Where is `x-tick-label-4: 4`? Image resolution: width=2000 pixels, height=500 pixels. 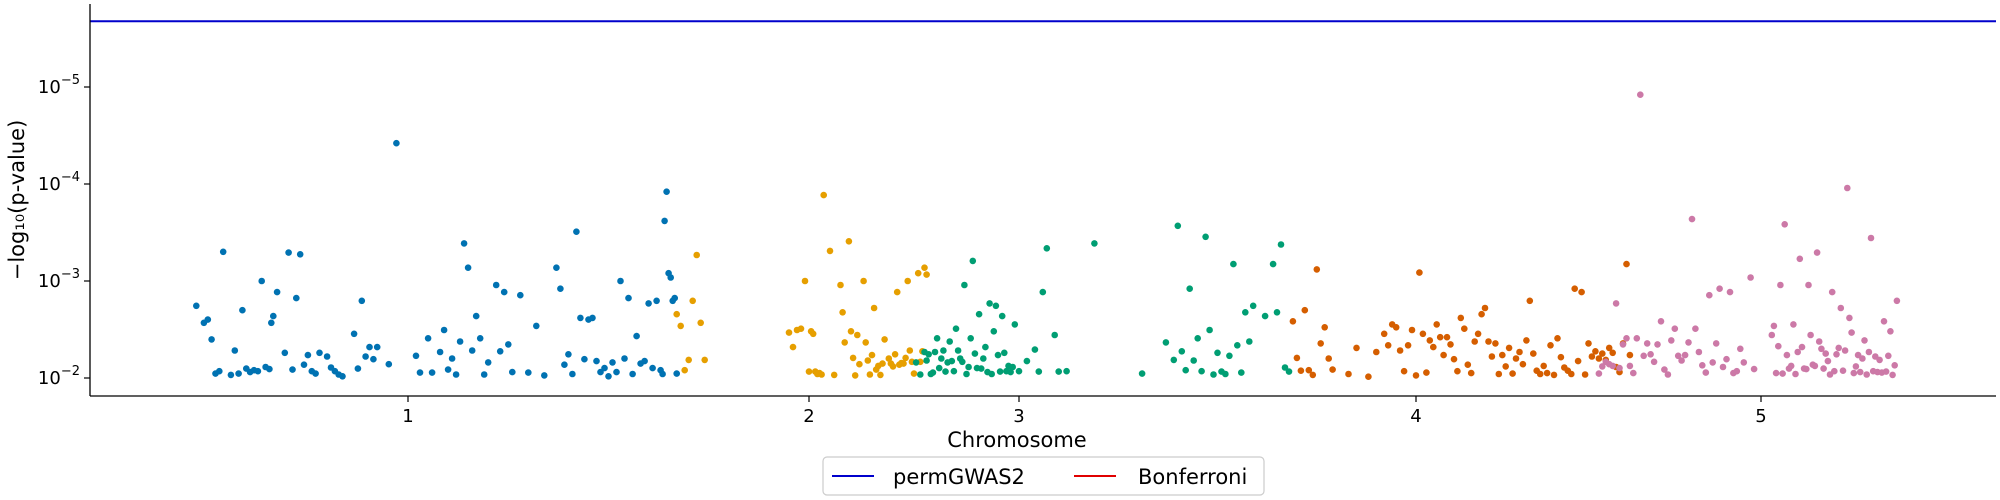 x-tick-label-4: 4 is located at coordinates (1415, 416).